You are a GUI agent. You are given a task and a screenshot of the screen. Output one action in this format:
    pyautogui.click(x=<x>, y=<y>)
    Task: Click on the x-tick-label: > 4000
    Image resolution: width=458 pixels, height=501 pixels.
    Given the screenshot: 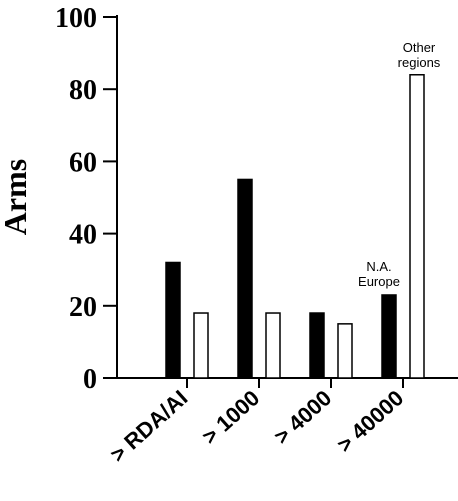 What is the action you would take?
    pyautogui.click(x=302, y=417)
    